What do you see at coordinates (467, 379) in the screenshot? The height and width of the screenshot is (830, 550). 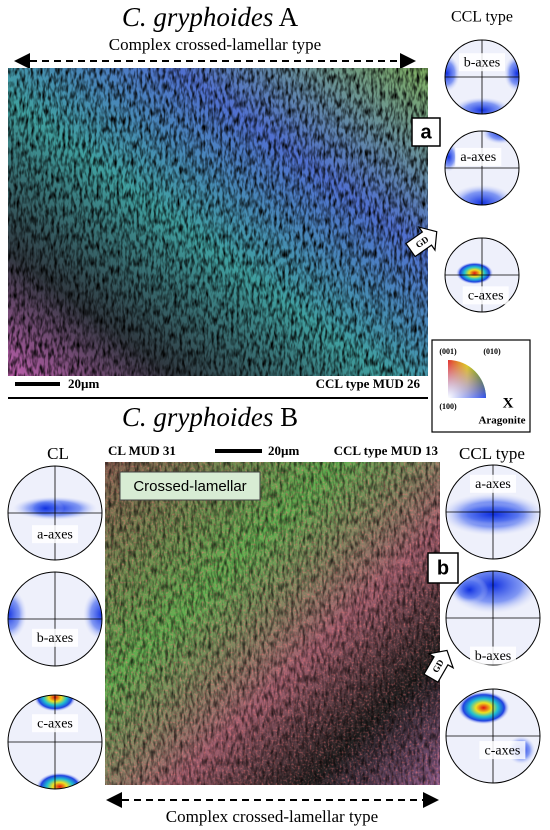 I see `legend-key-white` at bounding box center [467, 379].